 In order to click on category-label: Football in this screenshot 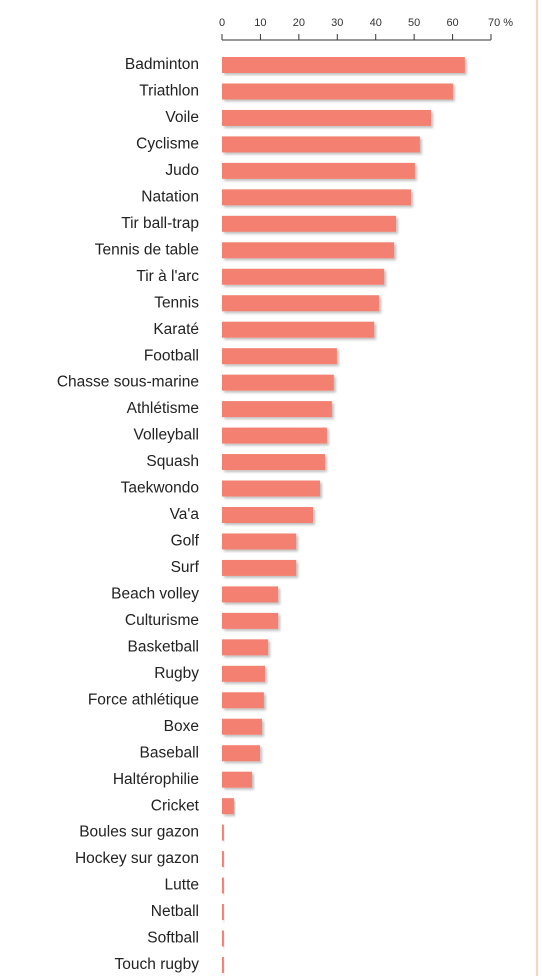, I will do `click(171, 355)`.